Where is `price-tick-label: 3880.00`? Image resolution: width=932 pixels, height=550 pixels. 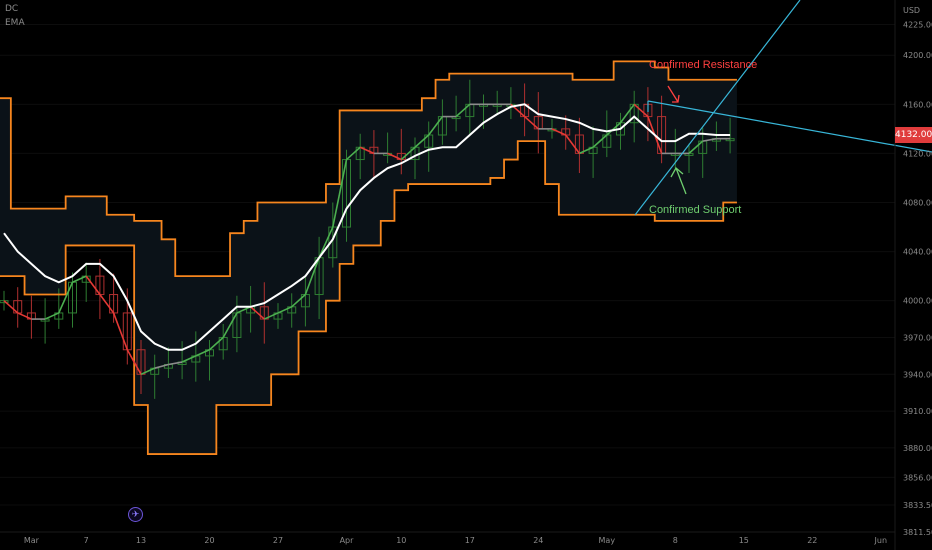 price-tick-label: 3880.00 is located at coordinates (917, 448).